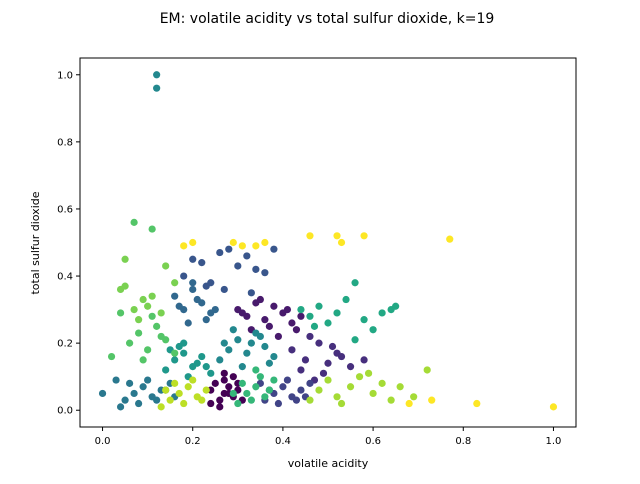 This screenshot has height=484, width=640. I want to click on y-tick-label: 0.0, so click(65, 411).